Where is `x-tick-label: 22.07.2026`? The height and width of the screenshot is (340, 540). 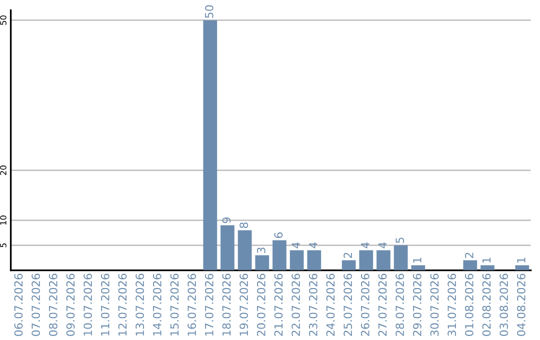 x-tick-label: 22.07.2026 is located at coordinates (296, 305).